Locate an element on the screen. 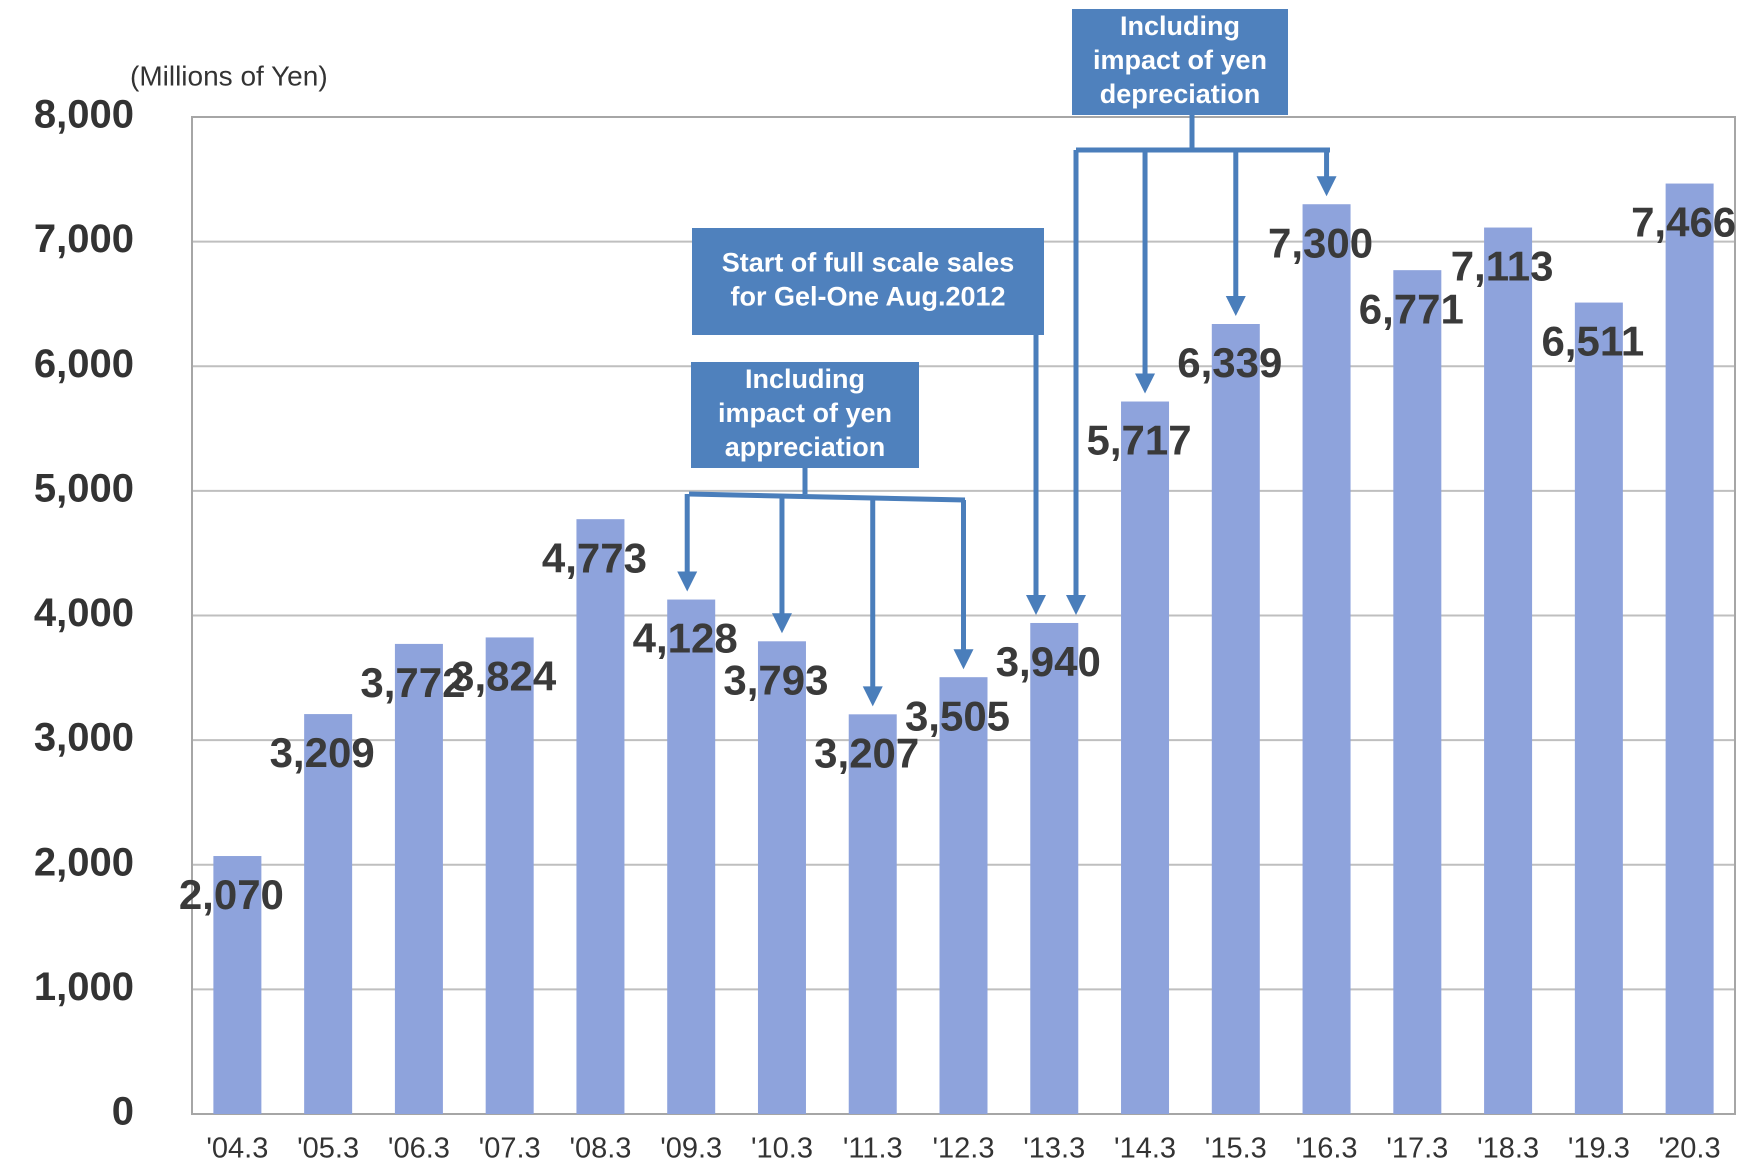 The width and height of the screenshot is (1756, 1176). data-label: 3,505 is located at coordinates (957, 715).